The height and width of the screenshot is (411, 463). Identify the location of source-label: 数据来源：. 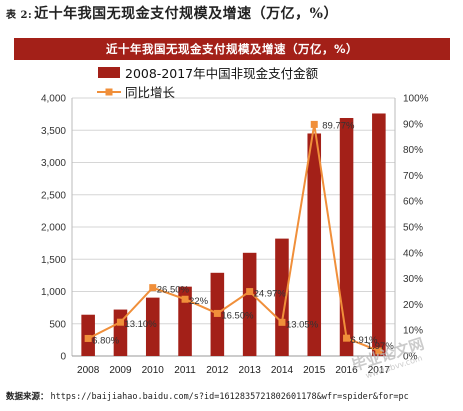
(27, 397).